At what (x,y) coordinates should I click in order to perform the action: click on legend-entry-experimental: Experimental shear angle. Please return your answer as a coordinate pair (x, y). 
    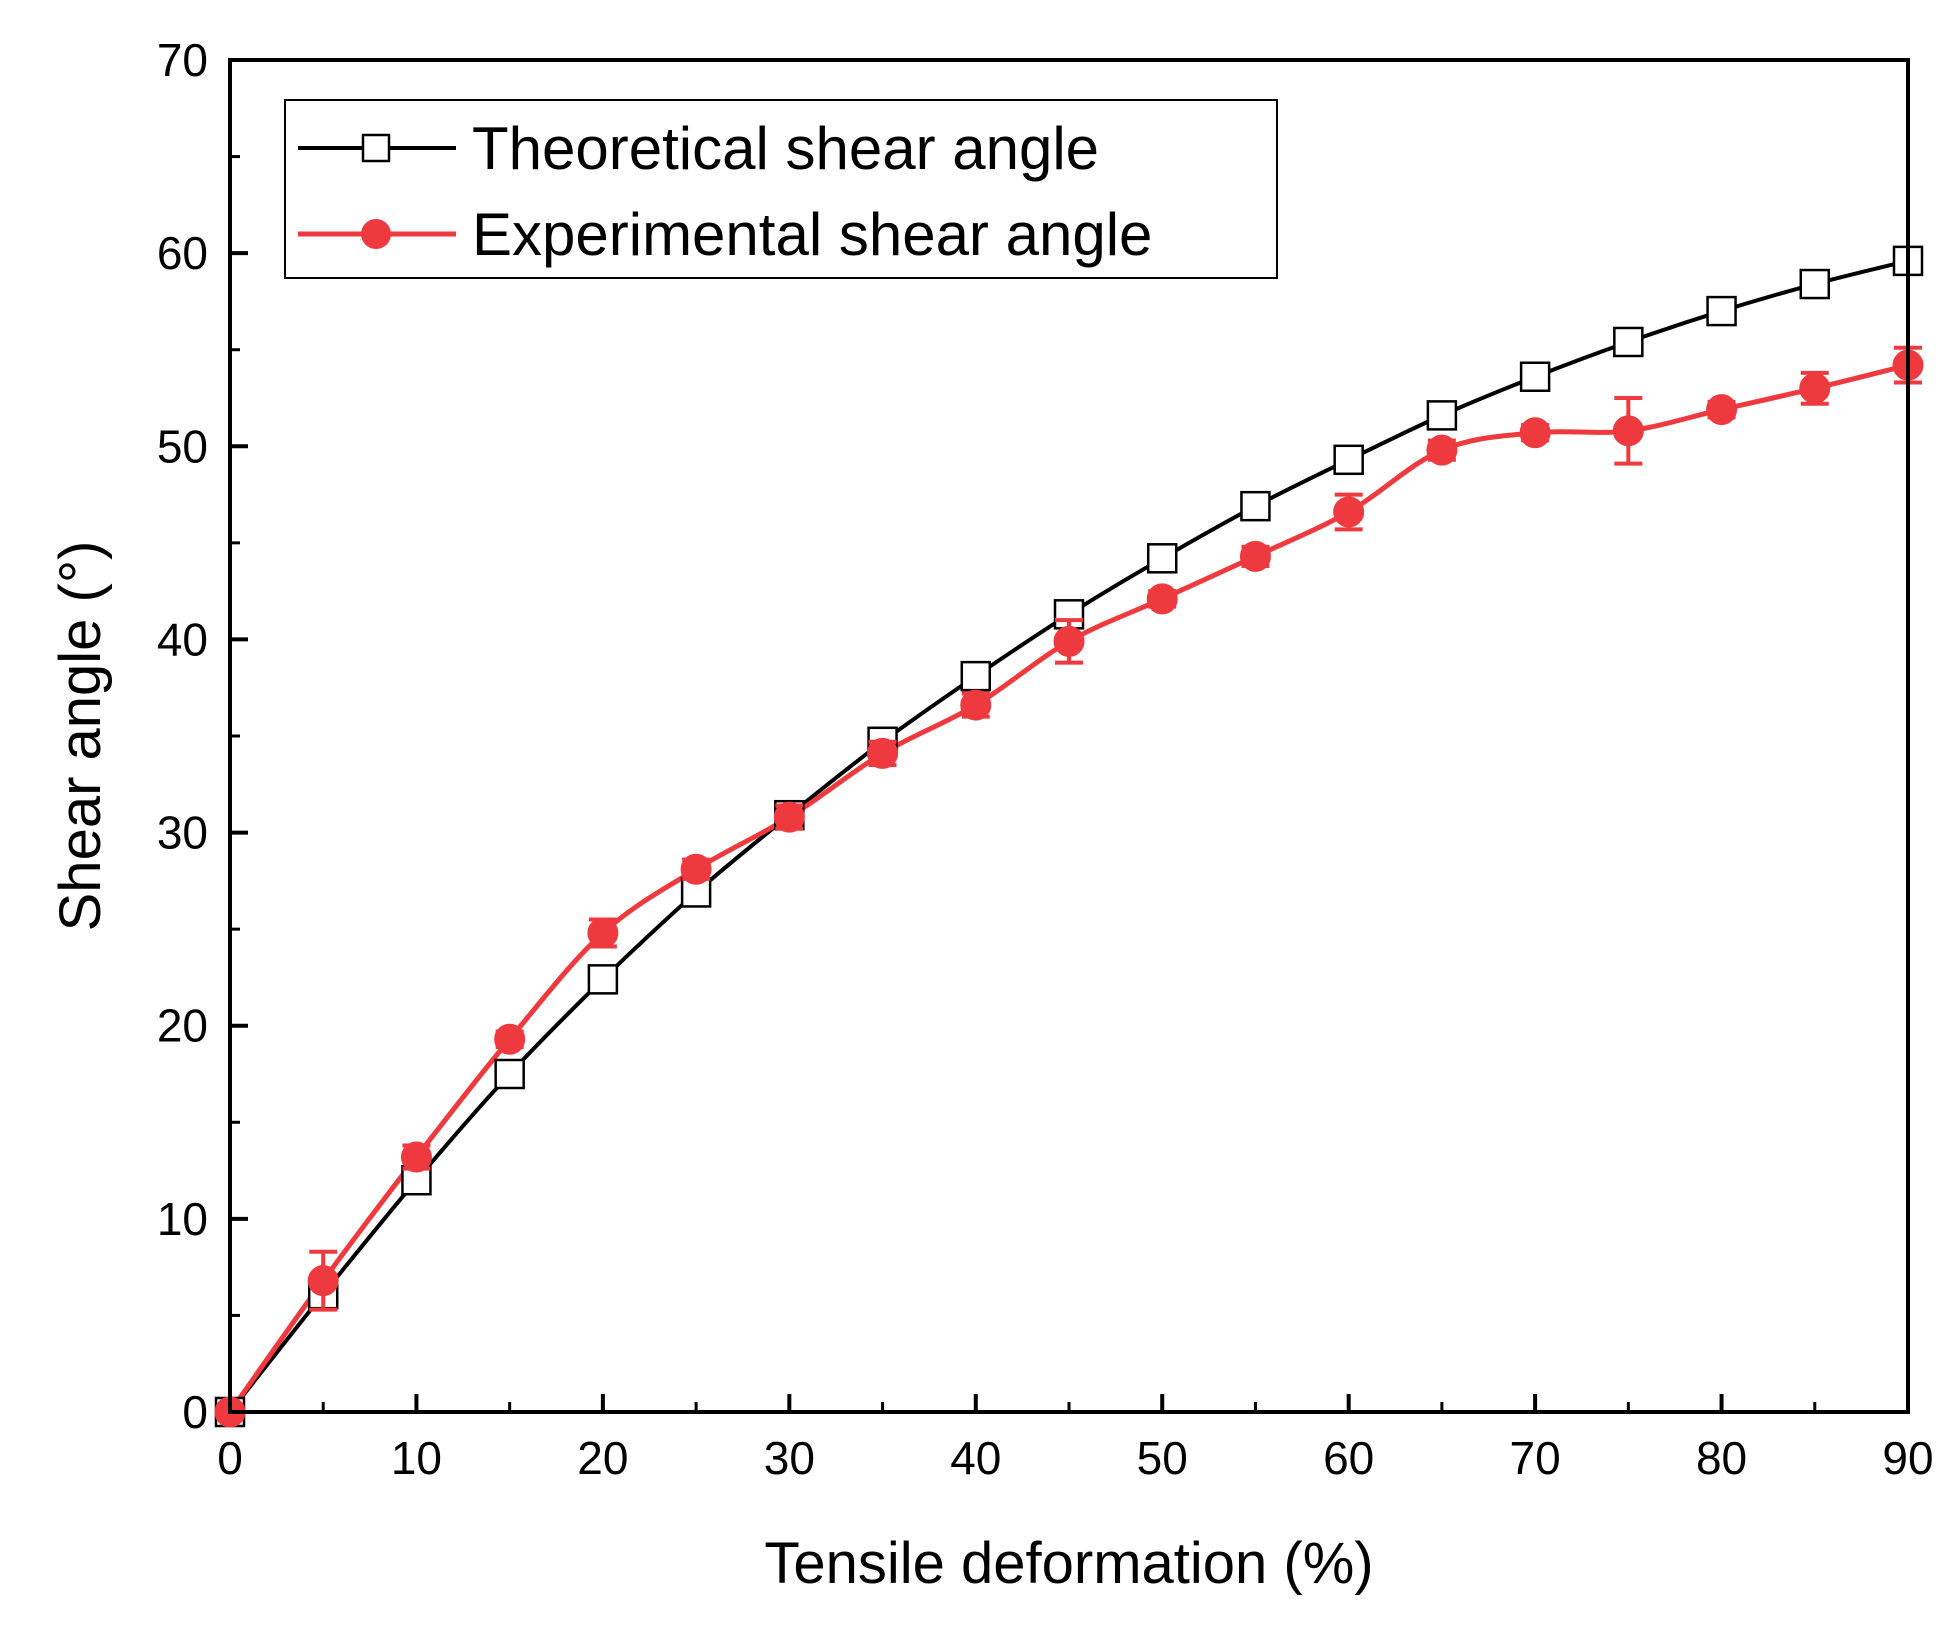
    Looking at the image, I should click on (725, 234).